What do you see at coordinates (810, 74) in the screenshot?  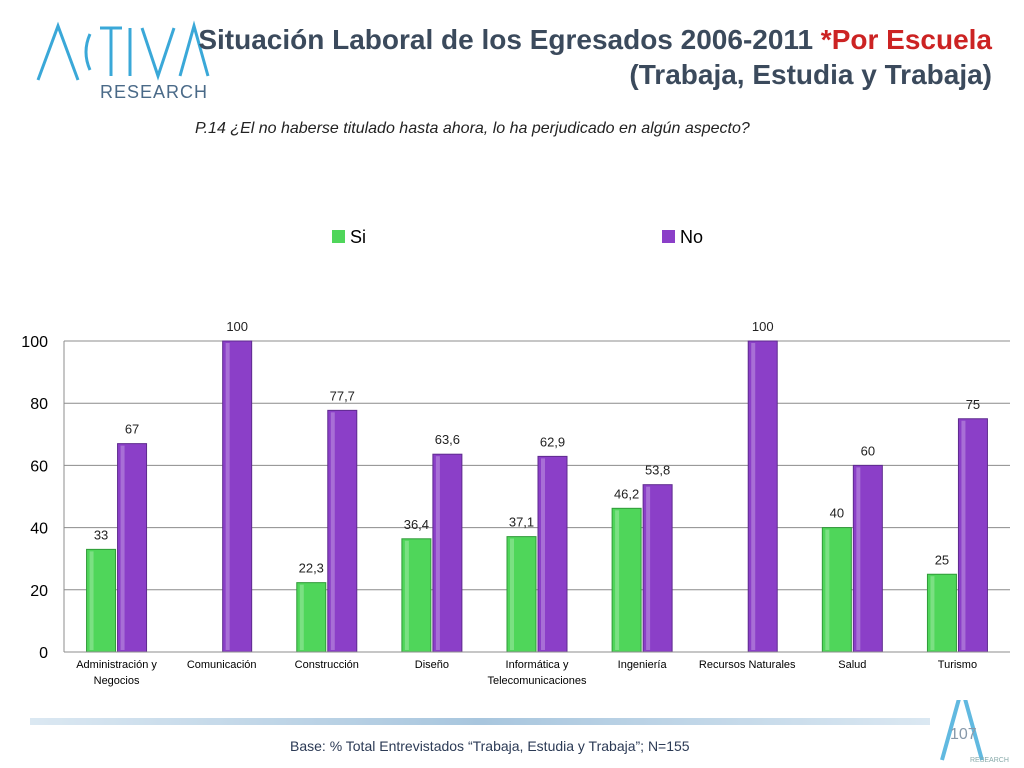 I see `title-line2: (Trabaja, Estudia y Trabaja)` at bounding box center [810, 74].